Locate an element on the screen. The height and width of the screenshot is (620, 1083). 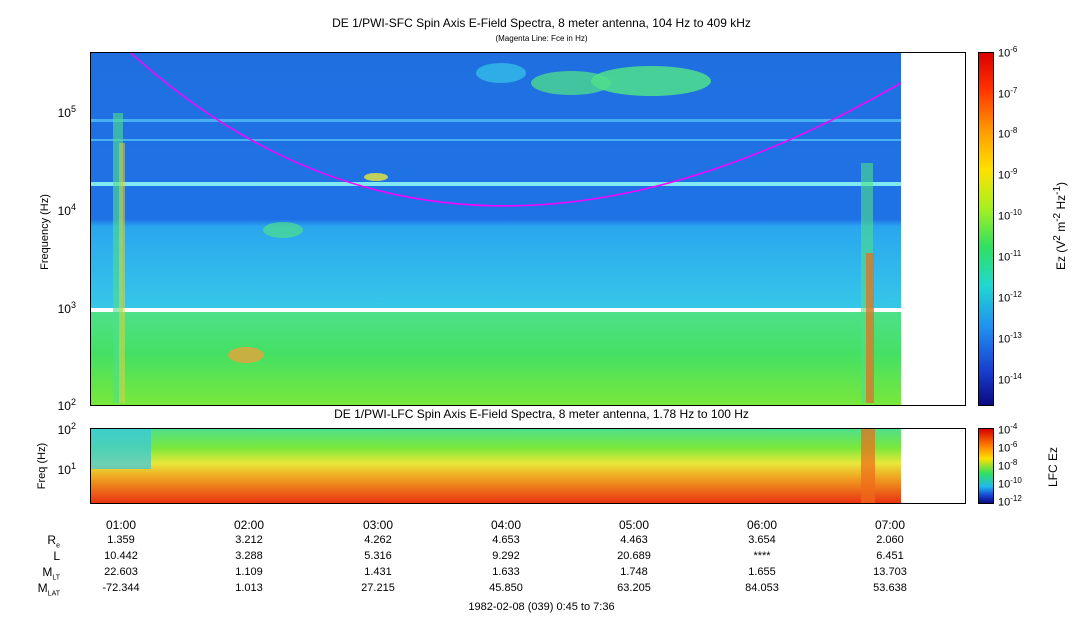
time-tick: 04:00 is located at coordinates (506, 525).